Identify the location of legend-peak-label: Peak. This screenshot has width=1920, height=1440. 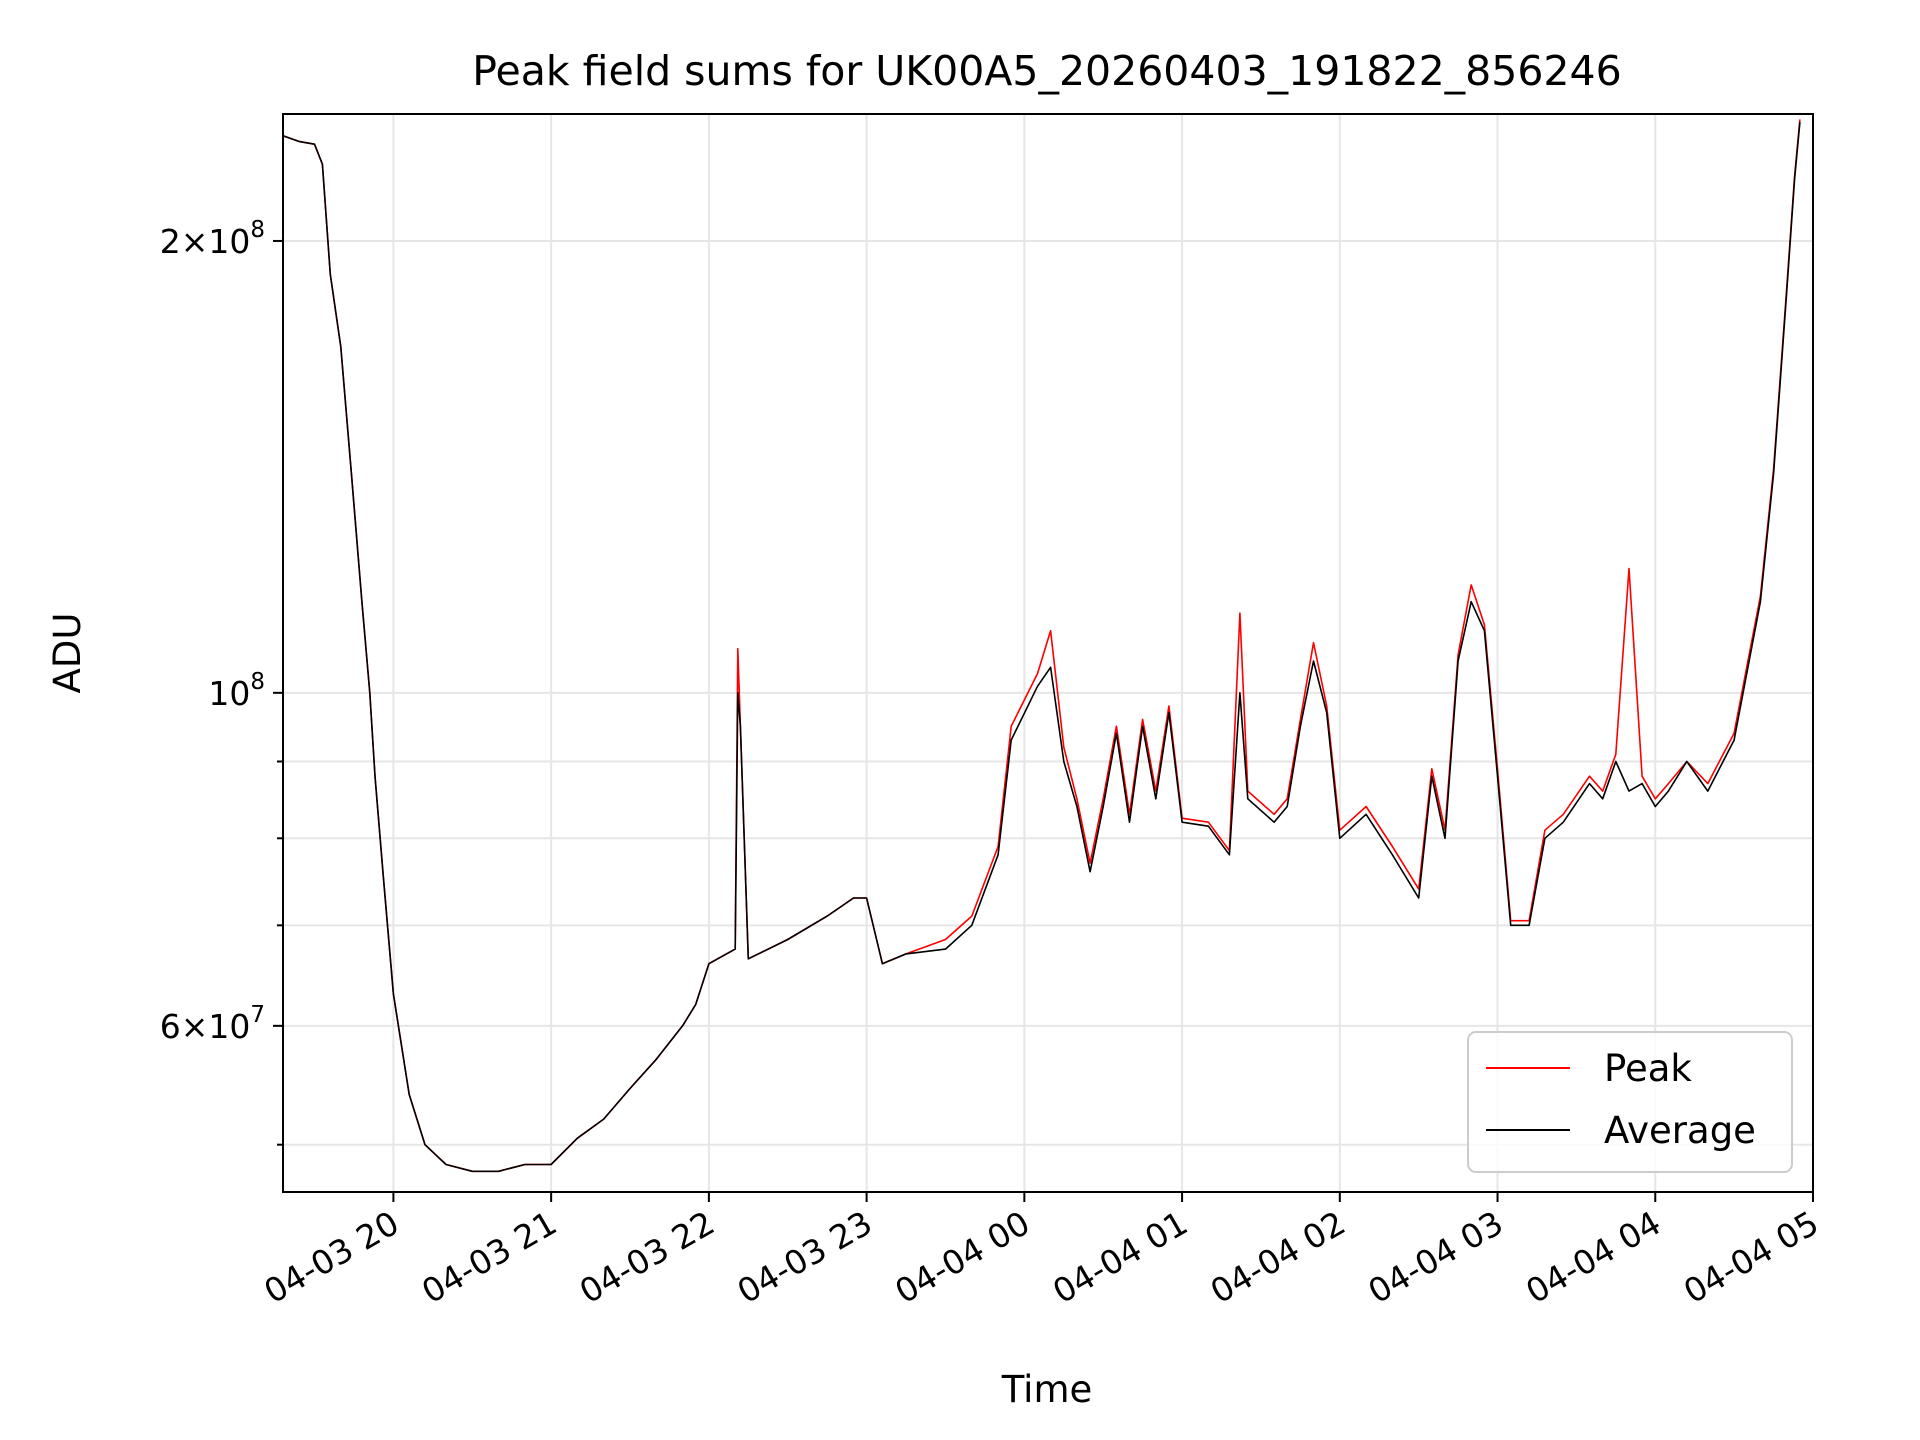
(1648, 1068).